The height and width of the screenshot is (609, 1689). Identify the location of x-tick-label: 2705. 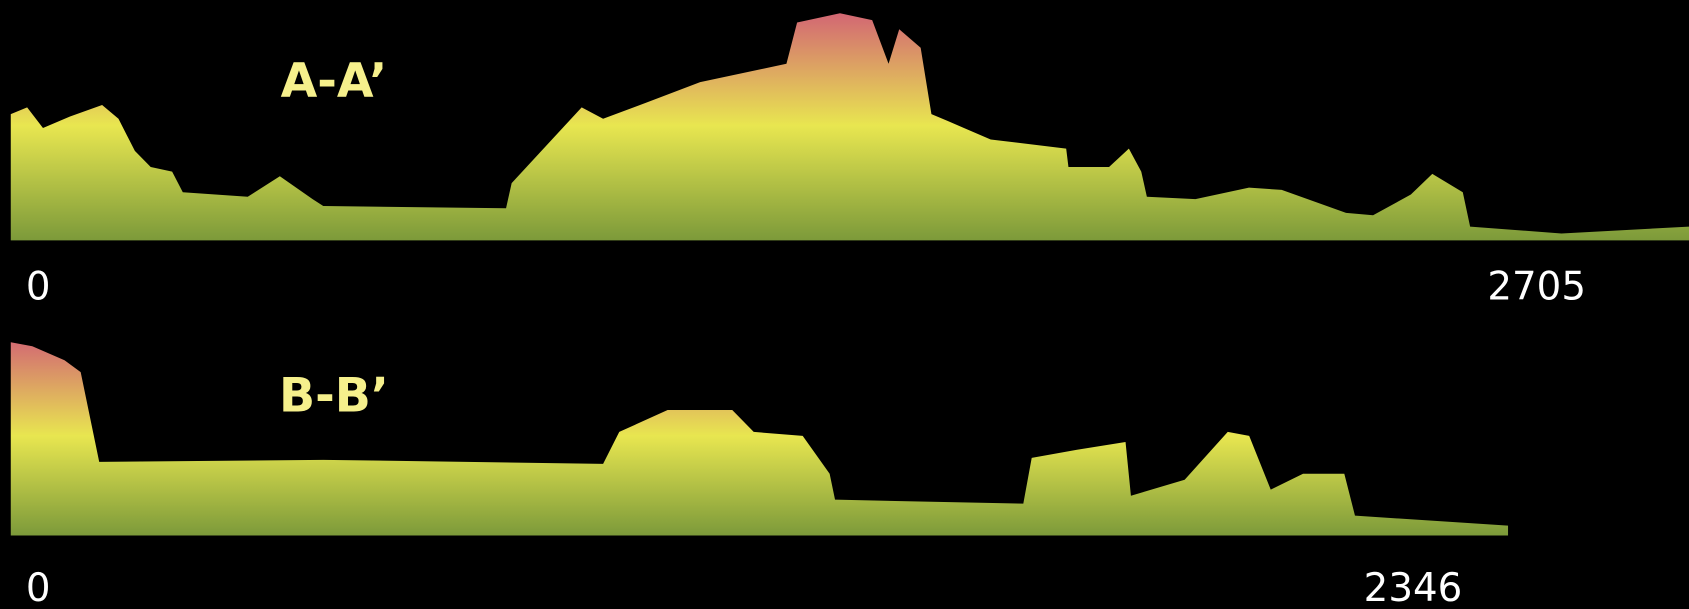
(1536, 286).